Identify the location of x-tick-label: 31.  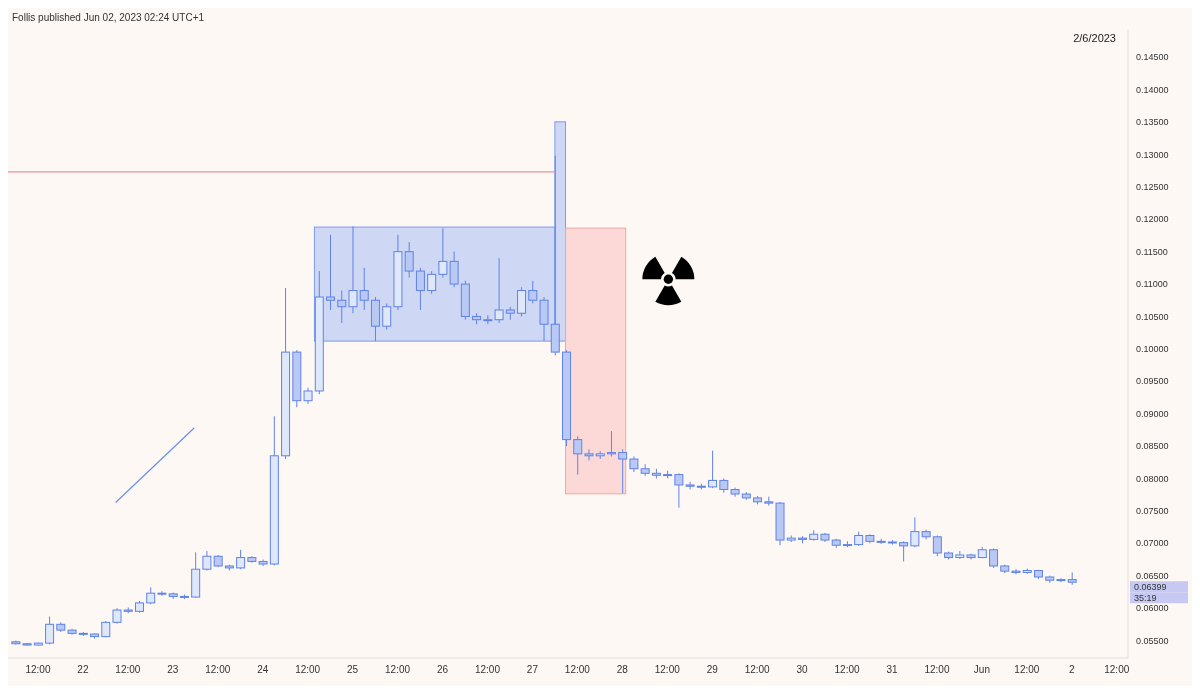
(892, 670).